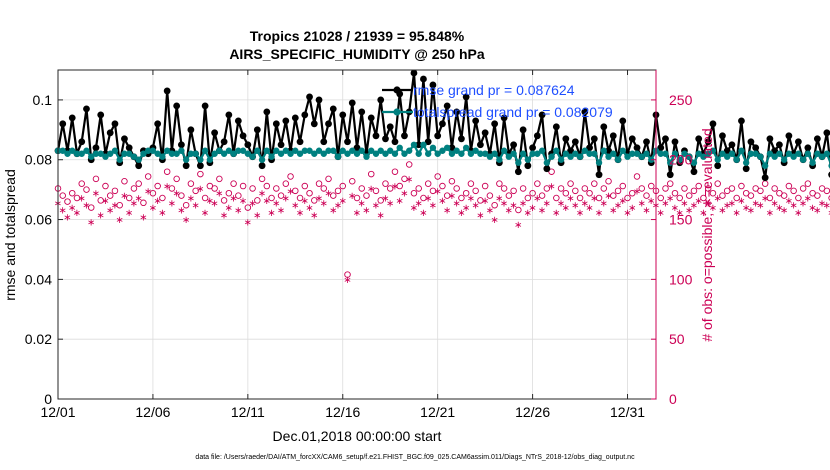 The width and height of the screenshot is (830, 470). I want to click on x-tick-label-5: 12/26, so click(532, 412).